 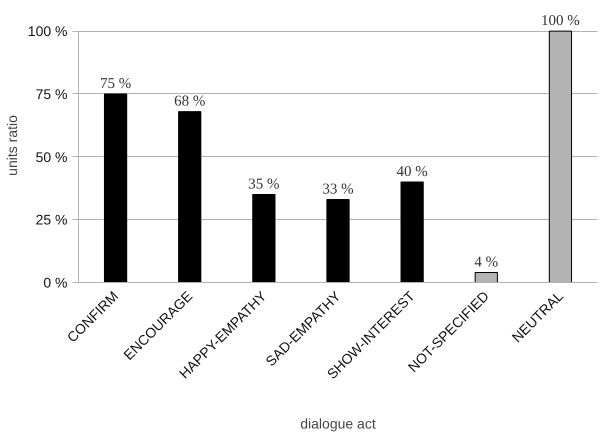 What do you see at coordinates (48, 31) in the screenshot?
I see `y-tick-label: 100 %` at bounding box center [48, 31].